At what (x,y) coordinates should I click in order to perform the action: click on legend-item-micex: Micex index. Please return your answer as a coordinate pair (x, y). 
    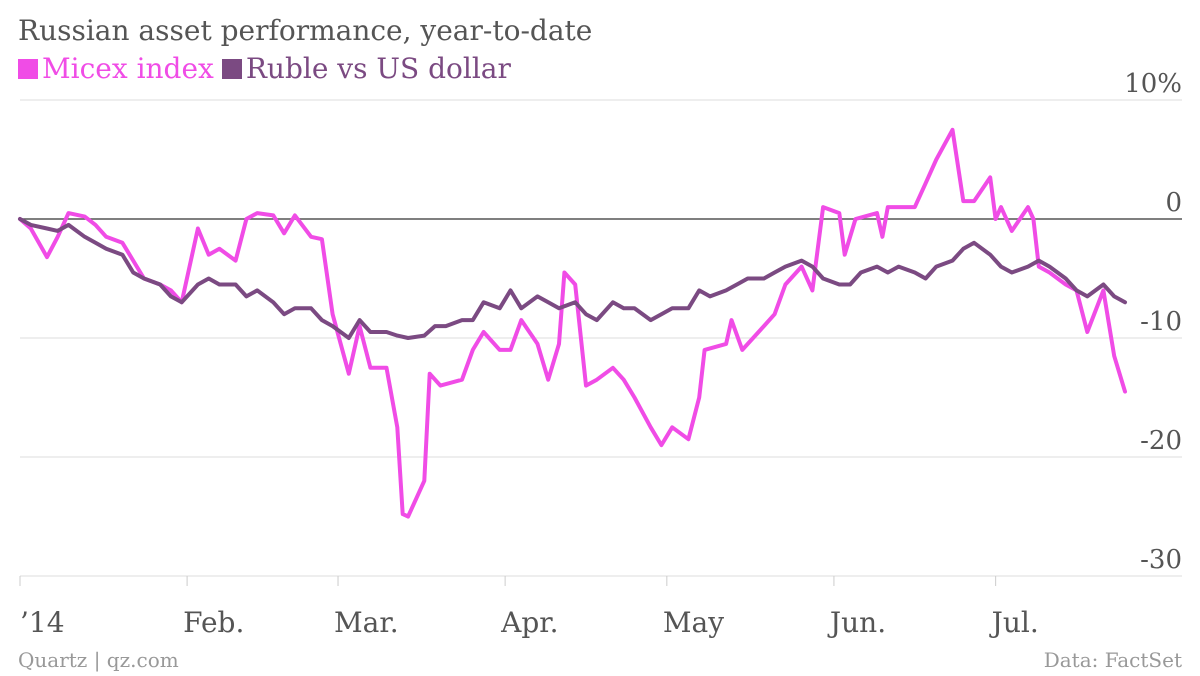
    Looking at the image, I should click on (116, 68).